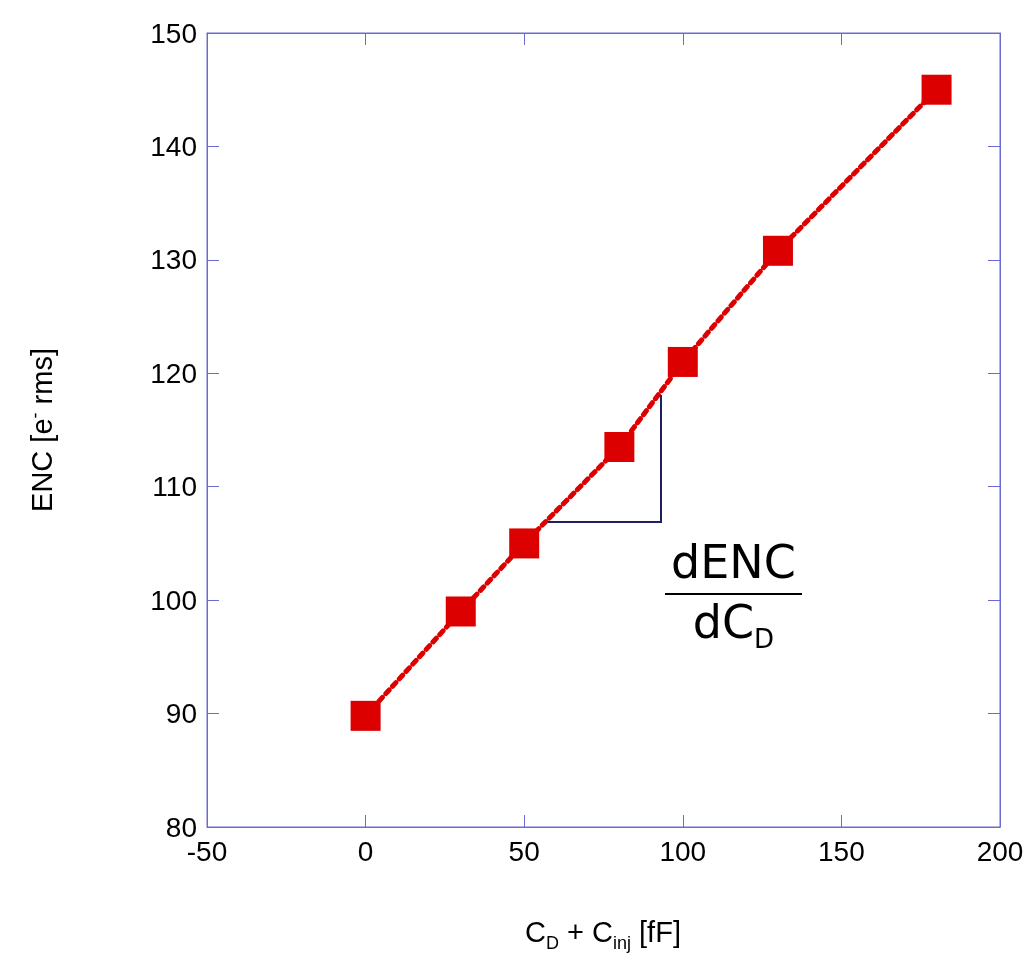 The width and height of the screenshot is (1035, 963). Describe the element at coordinates (365, 851) in the screenshot. I see `x-tick-label: 0` at that location.